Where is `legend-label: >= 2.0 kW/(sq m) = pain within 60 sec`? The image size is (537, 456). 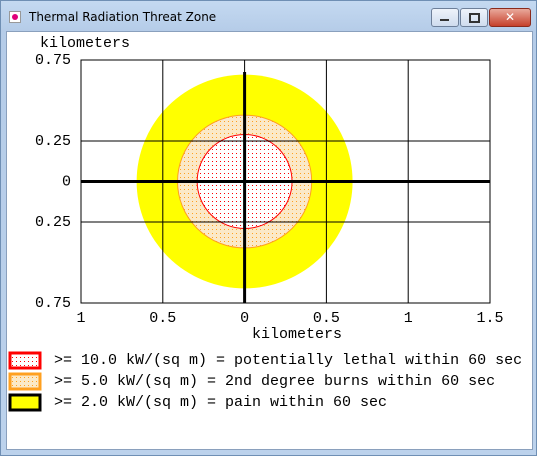
legend-label: >= 2.0 kW/(sq m) = pain within 60 sec is located at coordinates (220, 402).